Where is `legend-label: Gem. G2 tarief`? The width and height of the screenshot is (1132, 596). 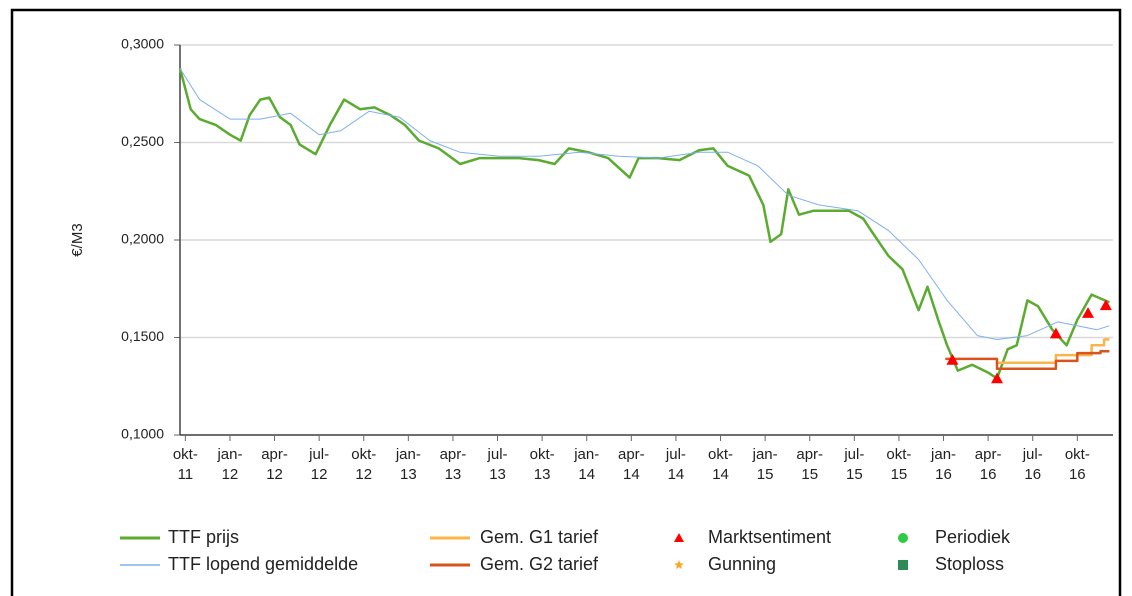 legend-label: Gem. G2 tarief is located at coordinates (539, 564).